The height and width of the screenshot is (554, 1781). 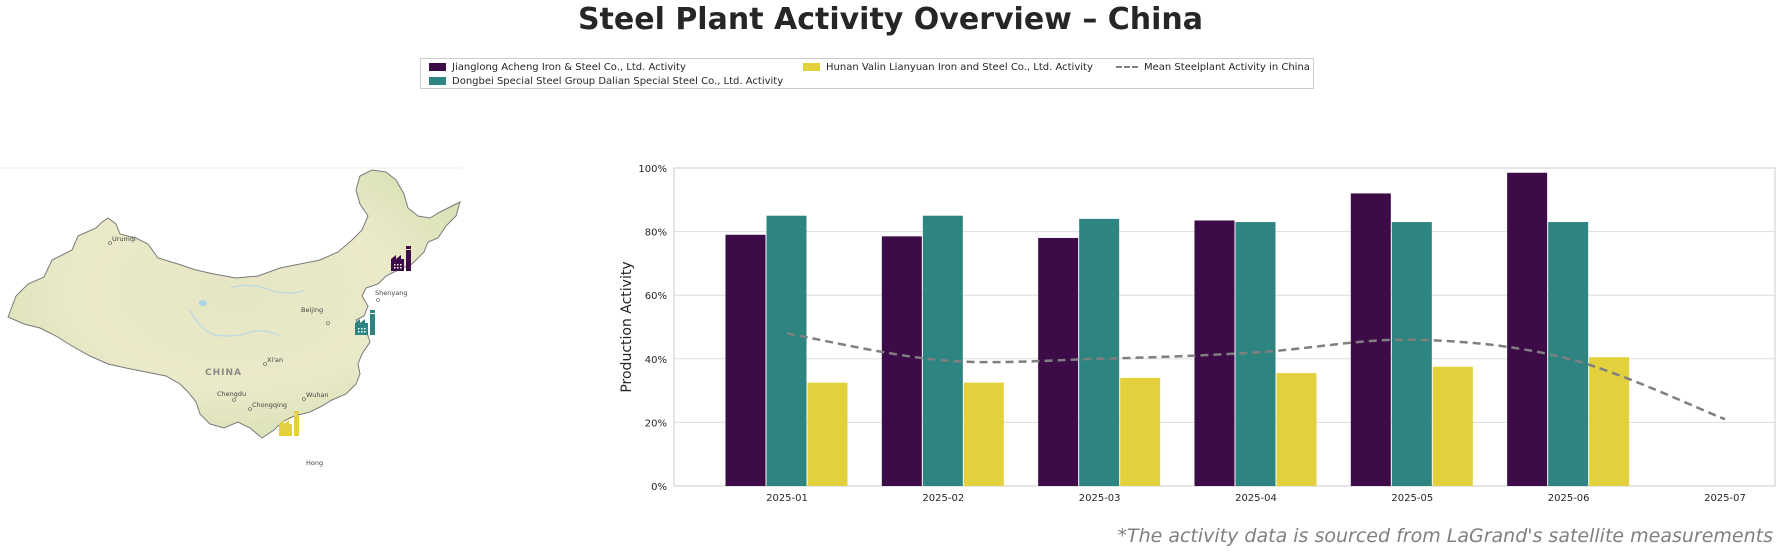 I want to click on y-tick-label: 40%, so click(x=656, y=360).